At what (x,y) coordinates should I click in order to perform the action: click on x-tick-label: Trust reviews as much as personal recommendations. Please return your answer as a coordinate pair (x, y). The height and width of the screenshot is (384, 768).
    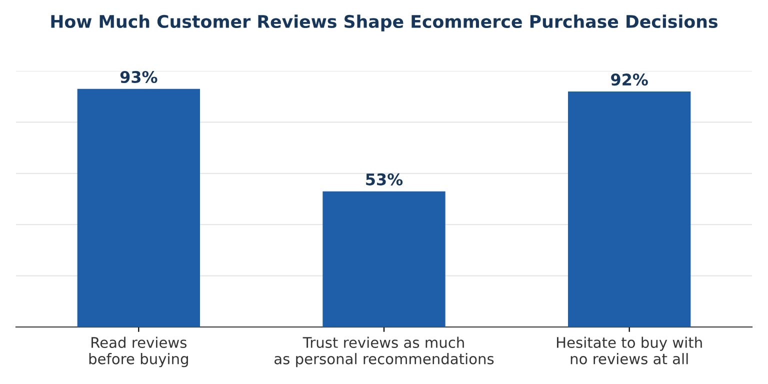
    Looking at the image, I should click on (384, 352).